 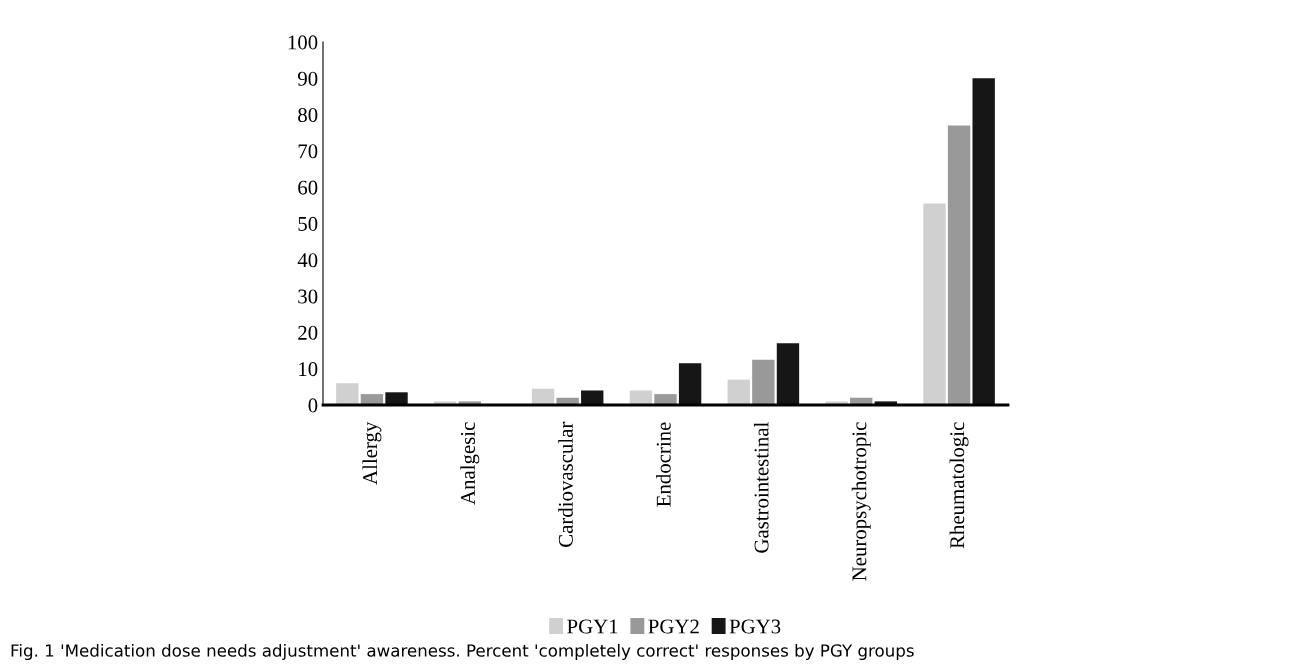 I want to click on x-tick-label: Gastrointestinal, so click(x=761, y=487).